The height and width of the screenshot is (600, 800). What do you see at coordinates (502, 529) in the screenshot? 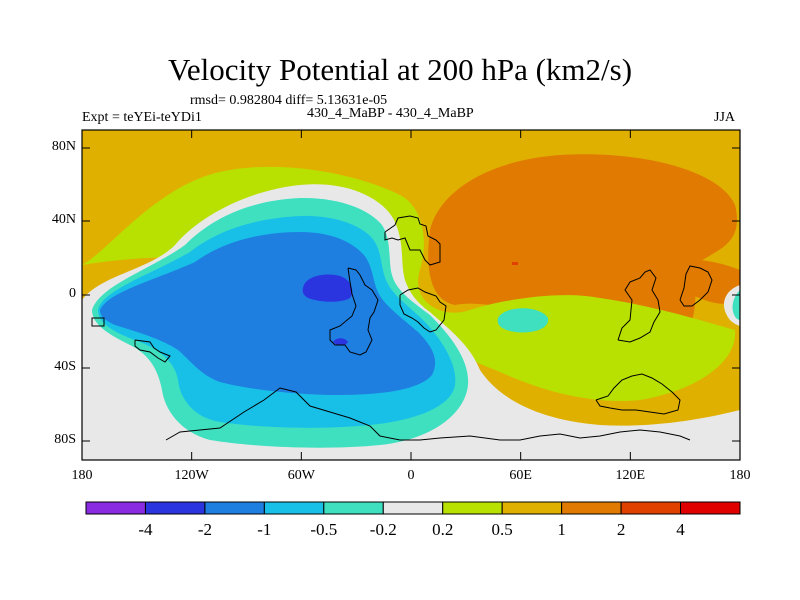
I see `colorbar-label: 0.5` at bounding box center [502, 529].